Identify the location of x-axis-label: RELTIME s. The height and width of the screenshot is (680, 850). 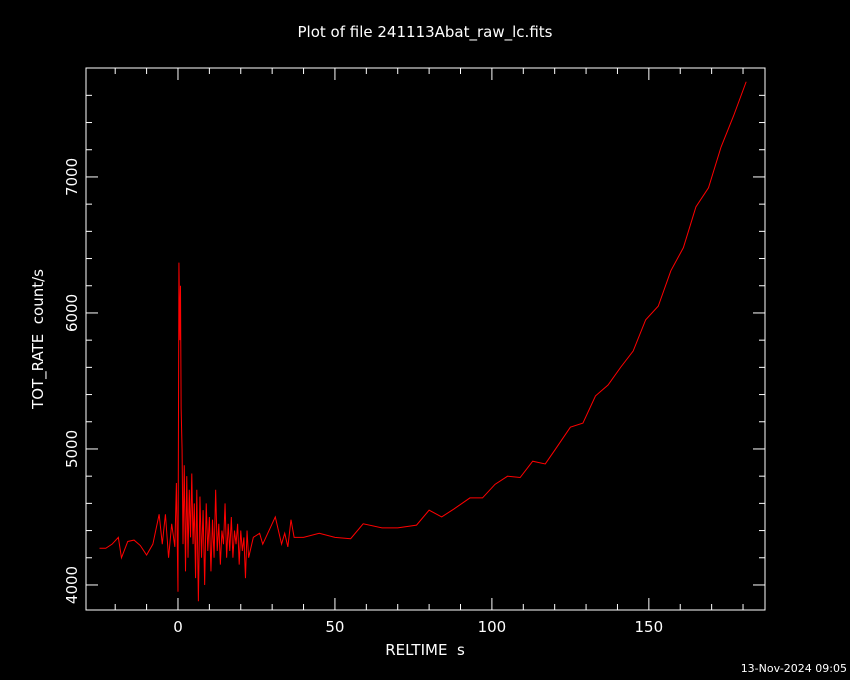
(425, 650).